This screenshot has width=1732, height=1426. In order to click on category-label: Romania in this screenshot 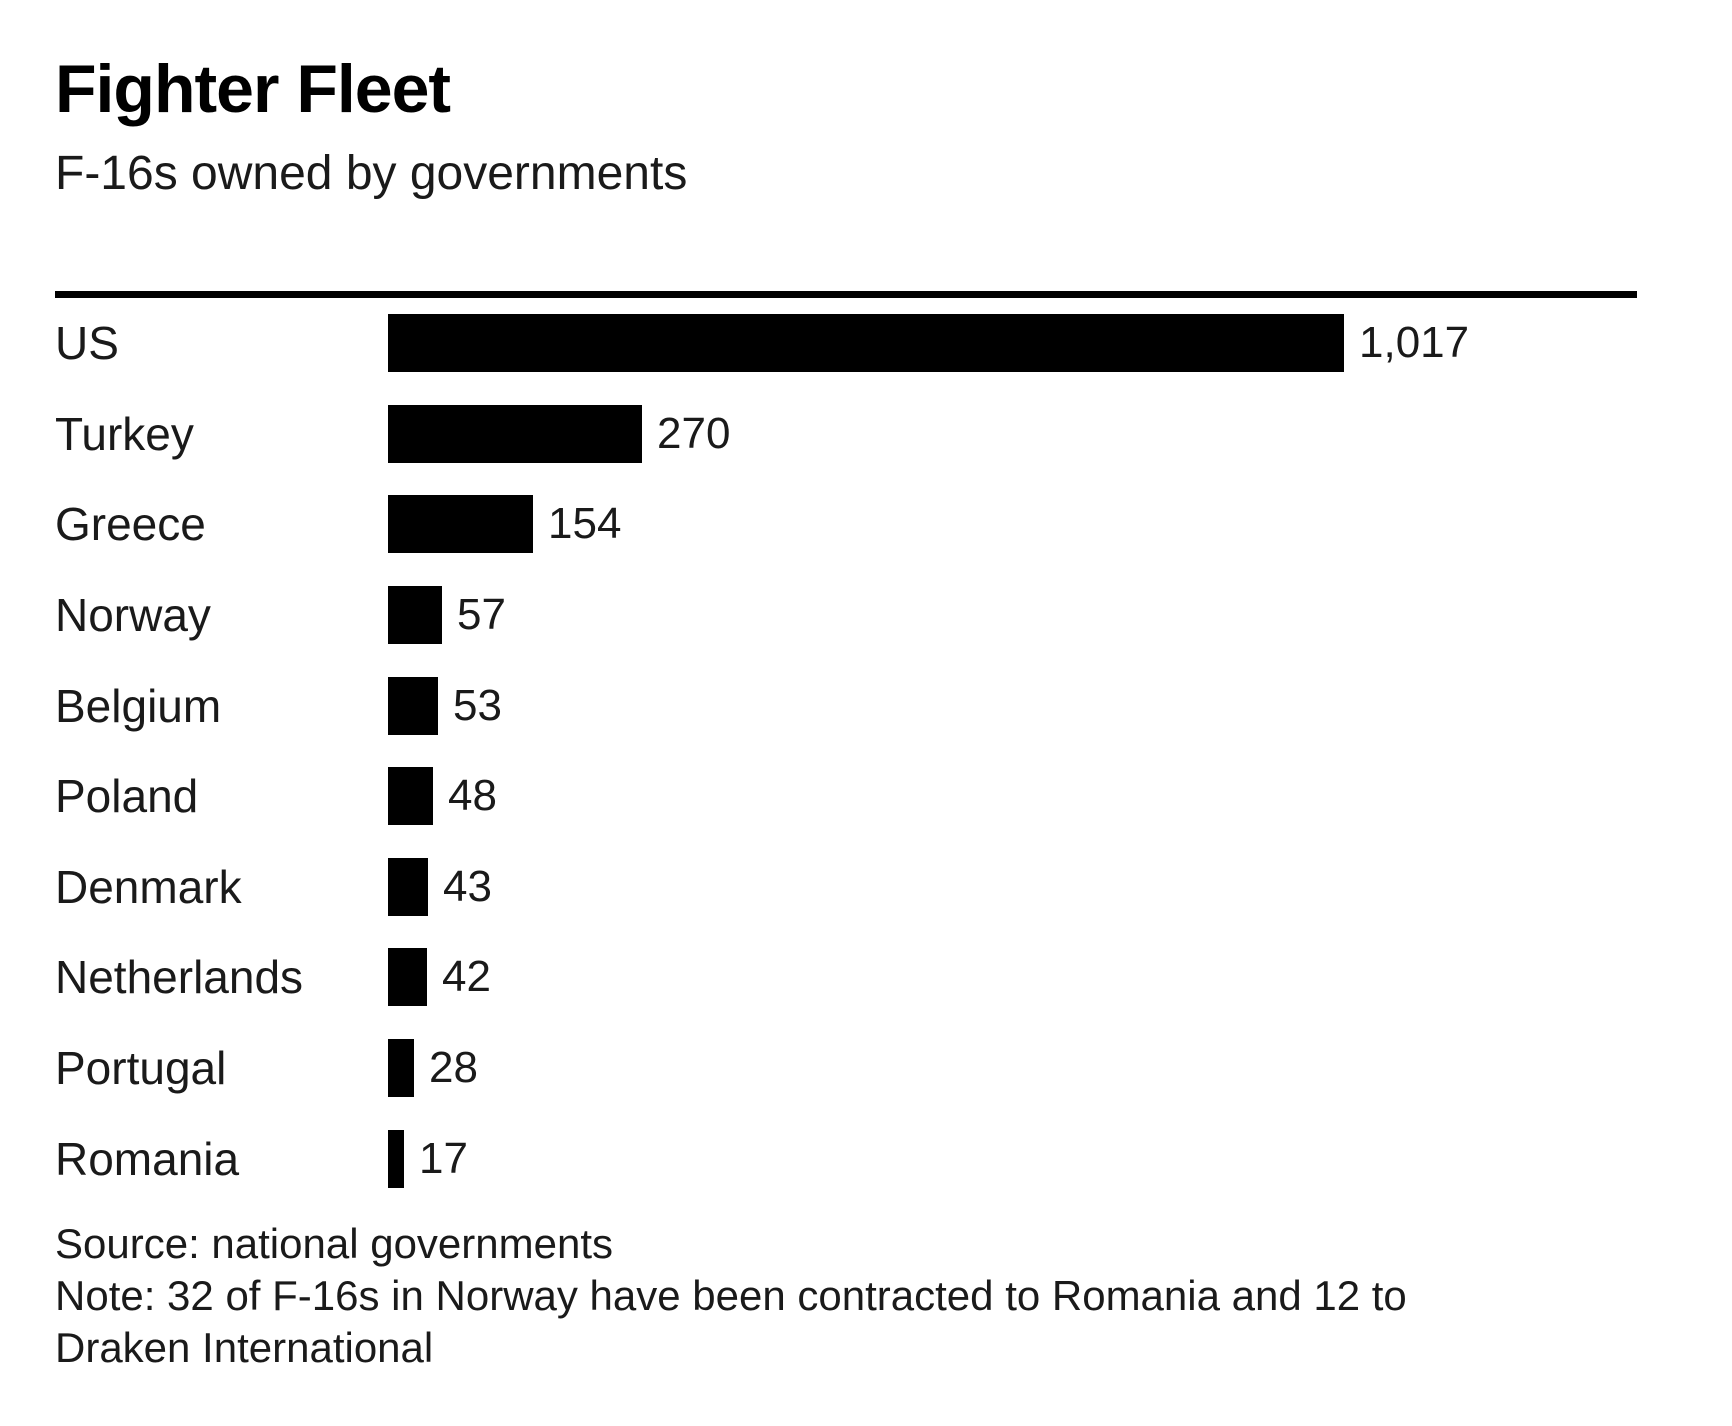, I will do `click(147, 1158)`.